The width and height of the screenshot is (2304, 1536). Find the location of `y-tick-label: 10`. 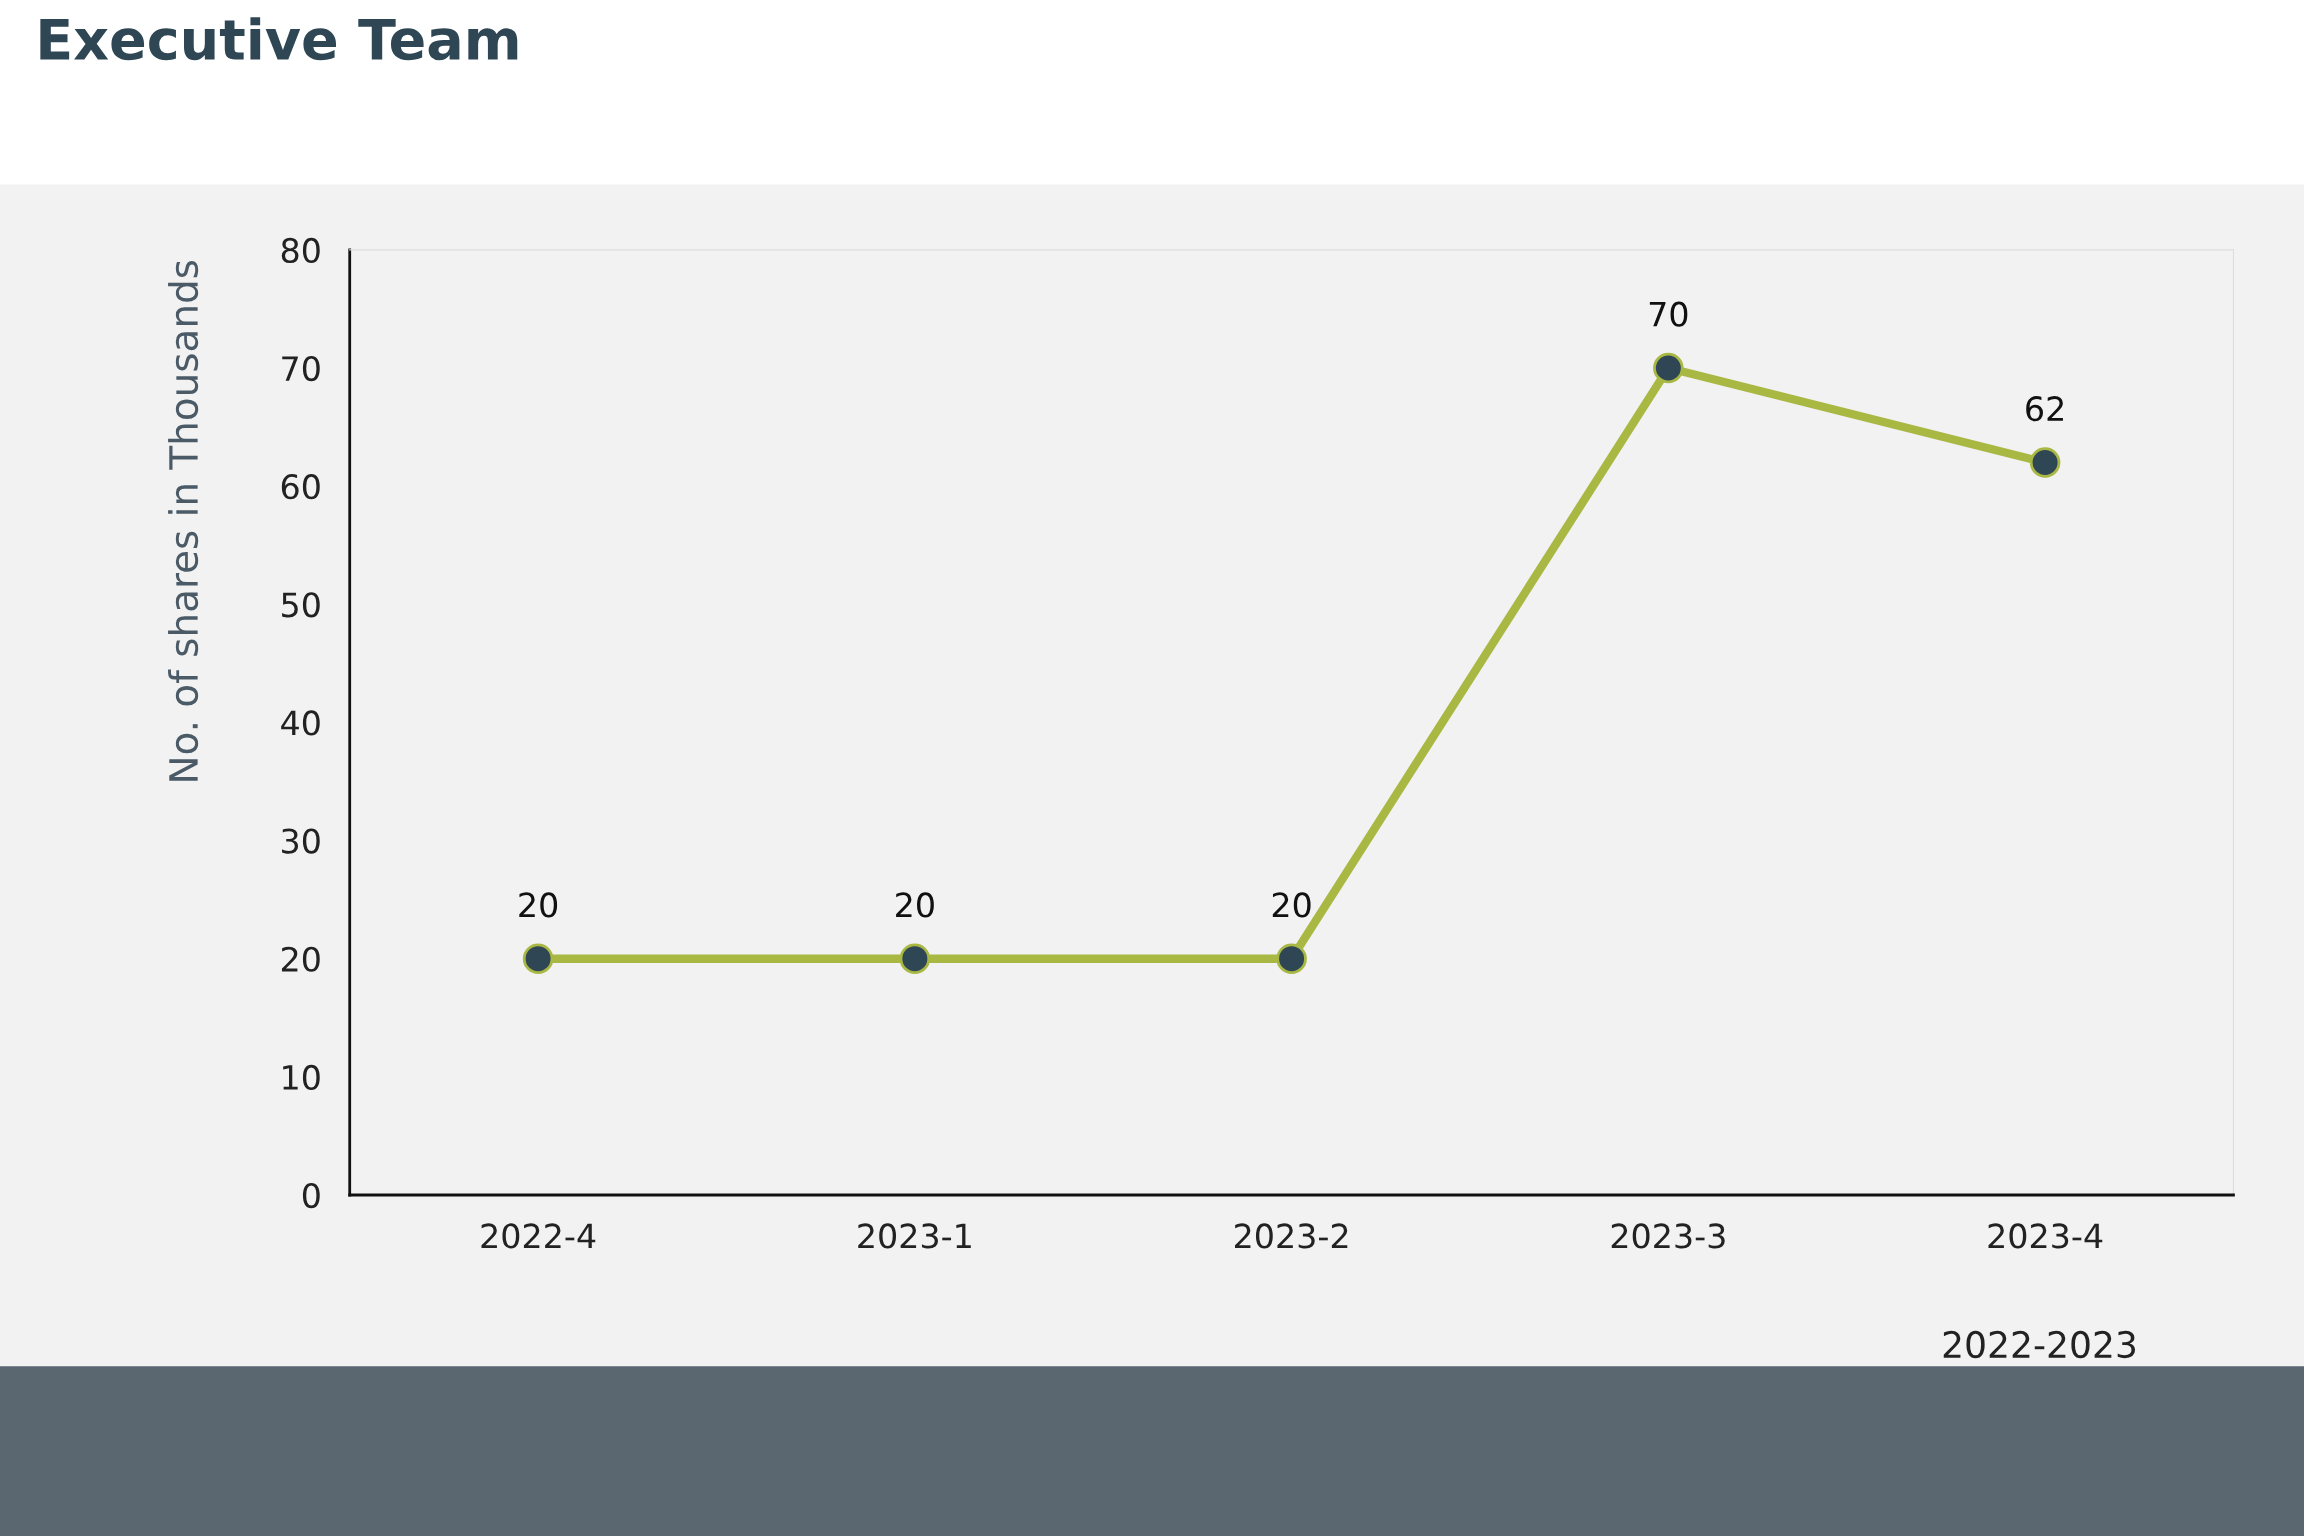

y-tick-label: 10 is located at coordinates (301, 1077).